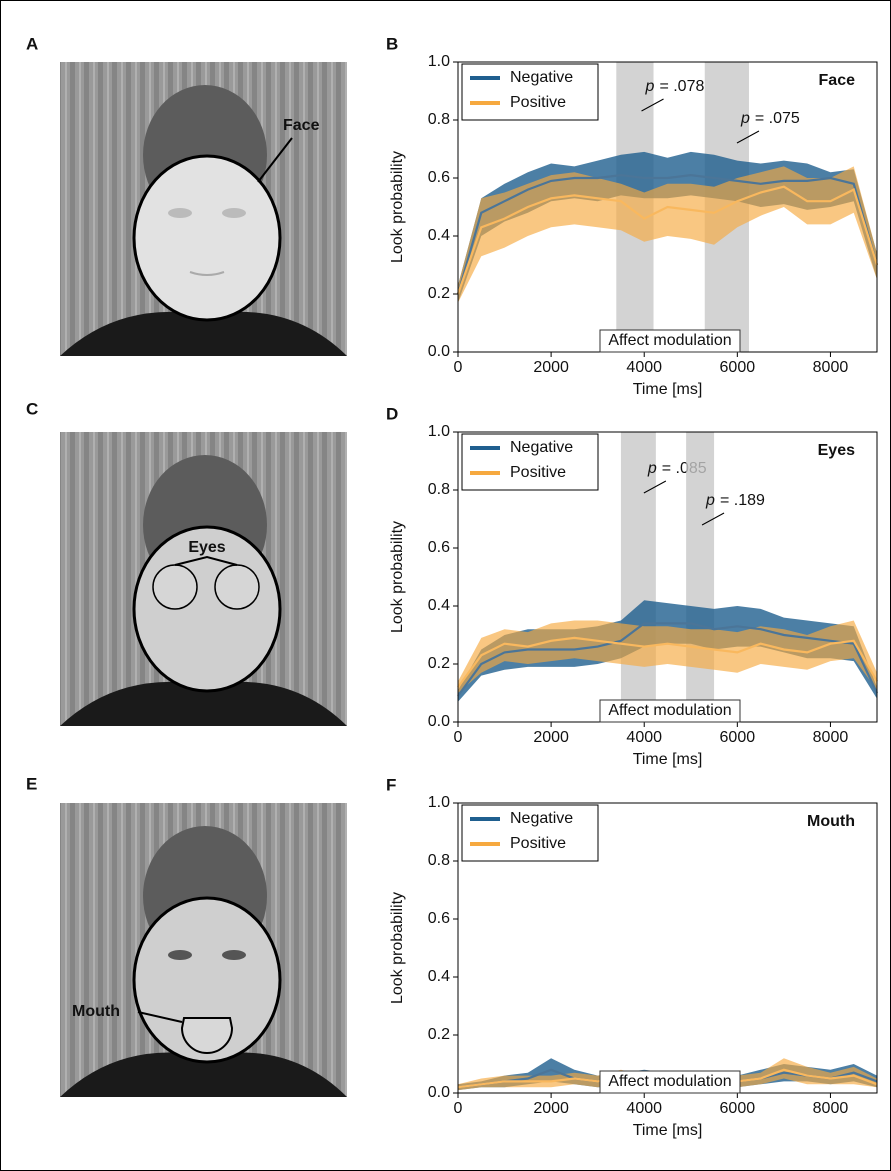 The height and width of the screenshot is (1171, 891). I want to click on chart-title: Eyes, so click(836, 450).